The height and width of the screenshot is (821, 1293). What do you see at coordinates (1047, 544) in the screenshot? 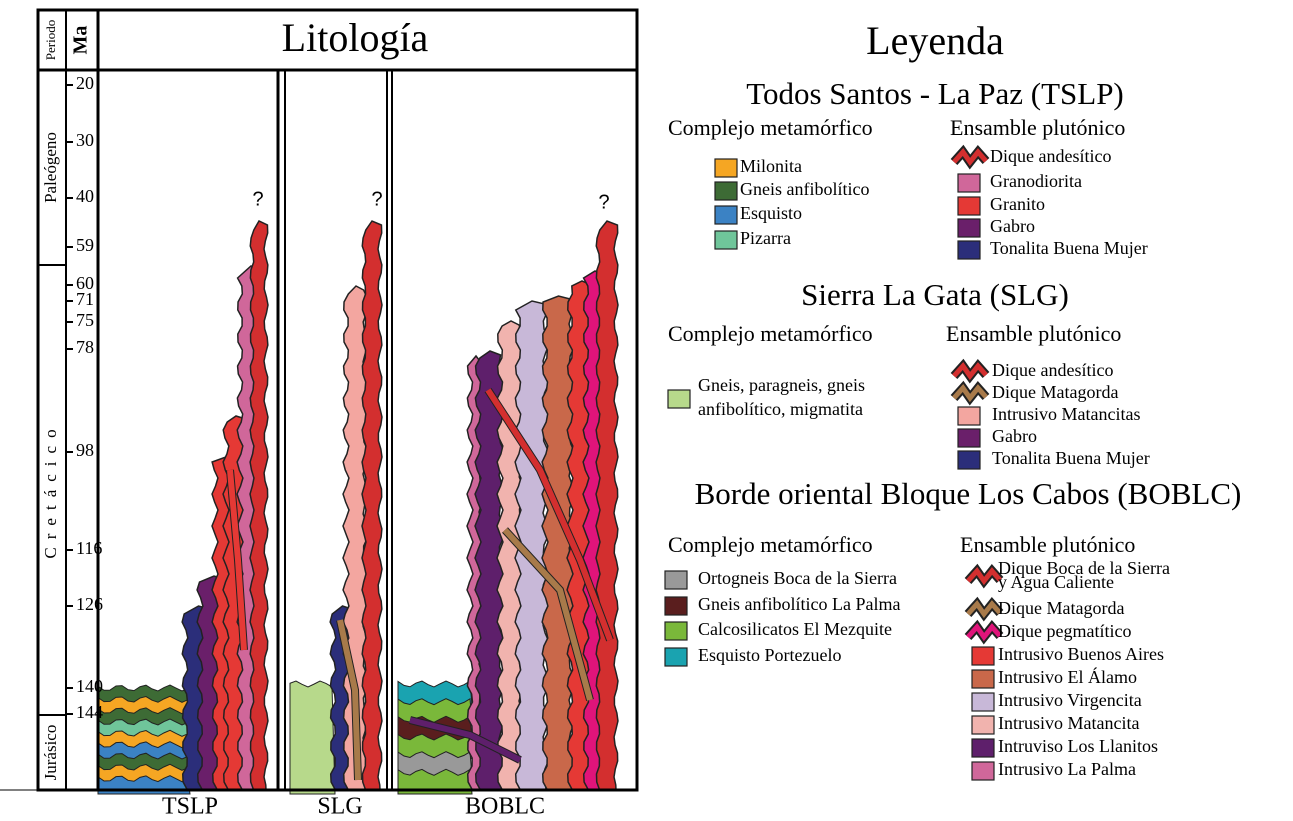
I see `group-heading: Ensamble plutónico` at bounding box center [1047, 544].